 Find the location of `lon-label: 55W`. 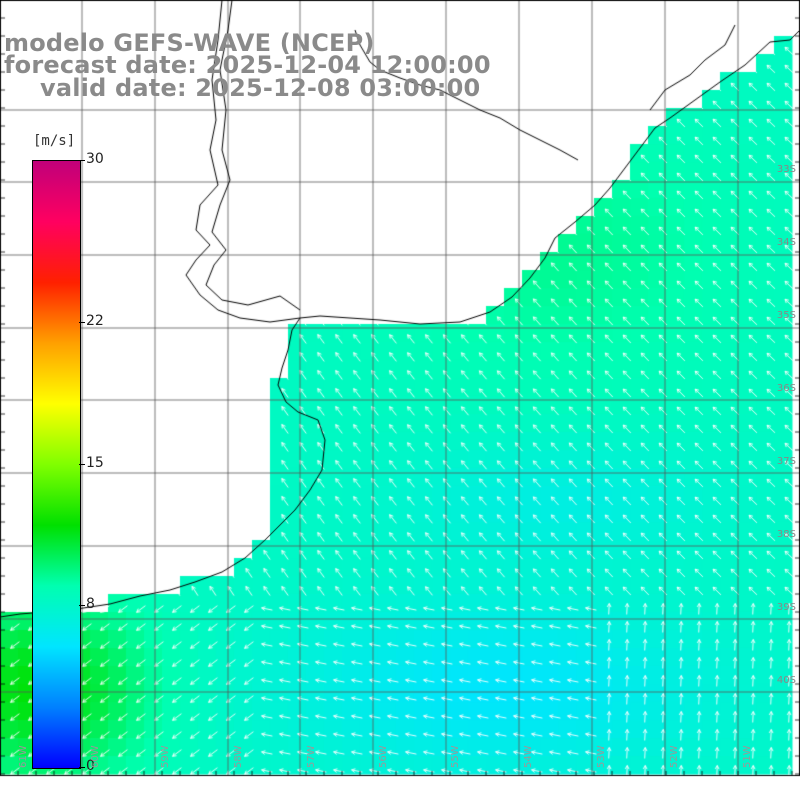

lon-label: 55W is located at coordinates (455, 756).